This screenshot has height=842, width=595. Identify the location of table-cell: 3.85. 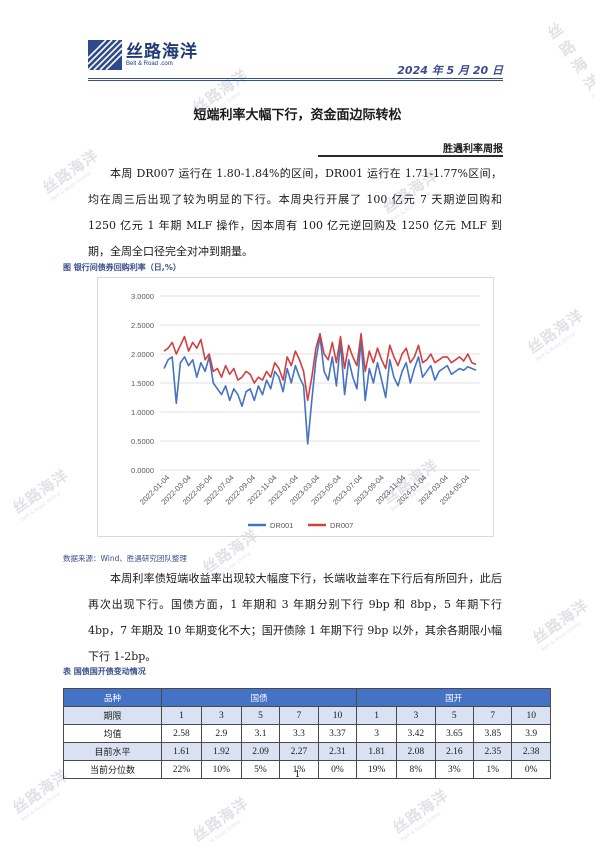
(493, 733).